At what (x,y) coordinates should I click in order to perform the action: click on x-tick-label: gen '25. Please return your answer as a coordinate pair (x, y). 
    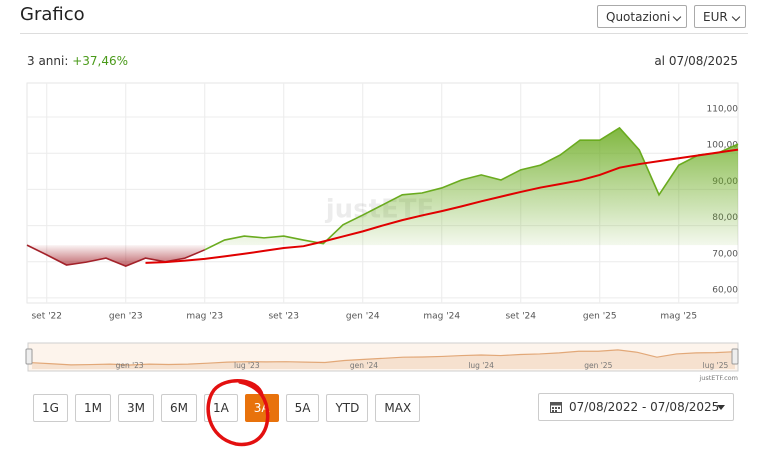
    Looking at the image, I should click on (600, 317).